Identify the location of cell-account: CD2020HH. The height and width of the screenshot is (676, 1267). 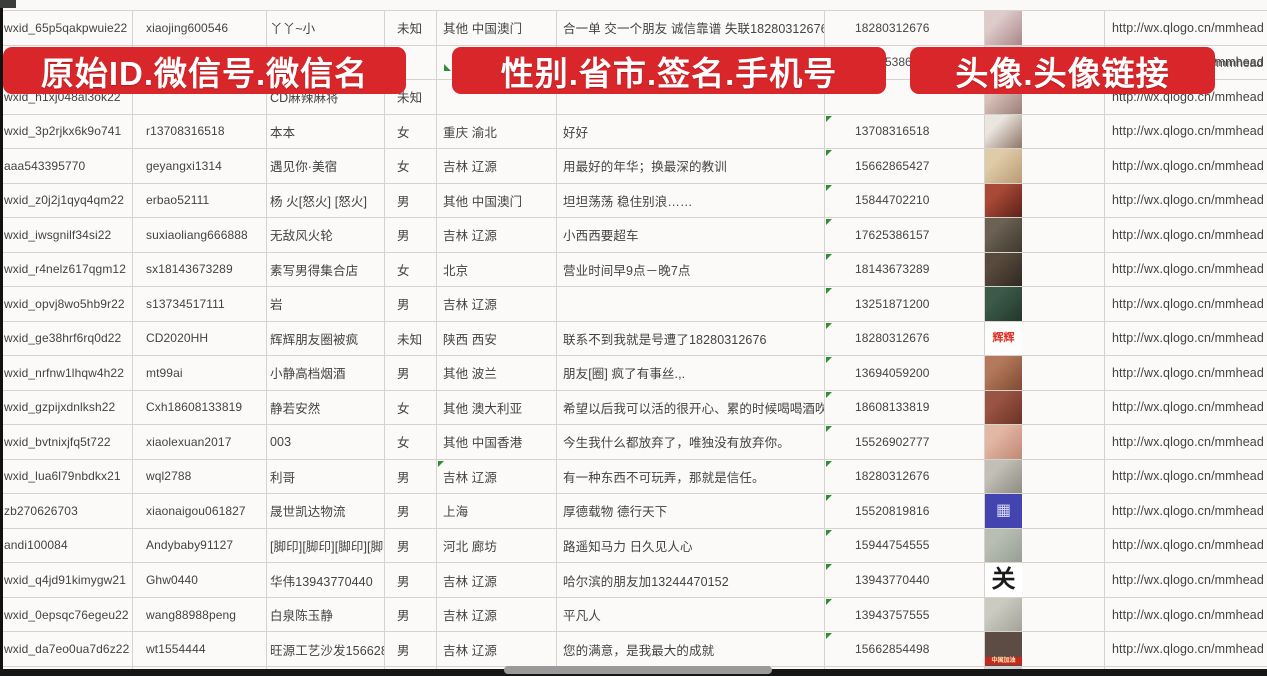
(200, 338).